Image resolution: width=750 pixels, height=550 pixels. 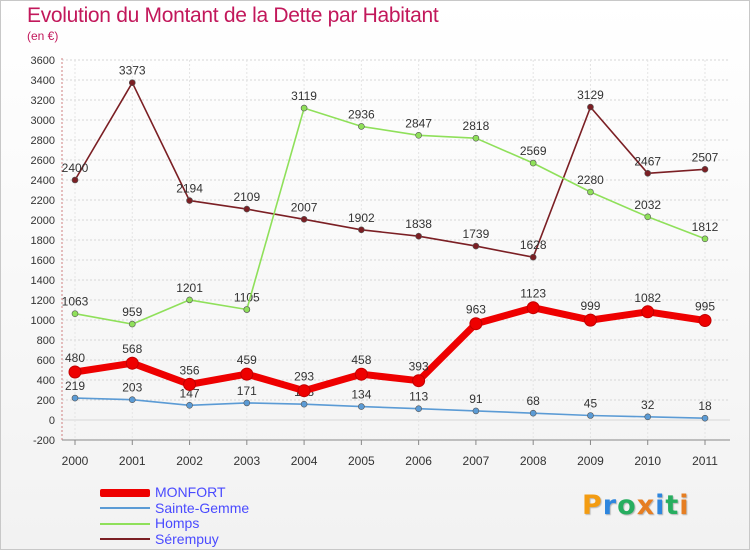 I want to click on data-label-sainte-gemme: 113, so click(x=418, y=397).